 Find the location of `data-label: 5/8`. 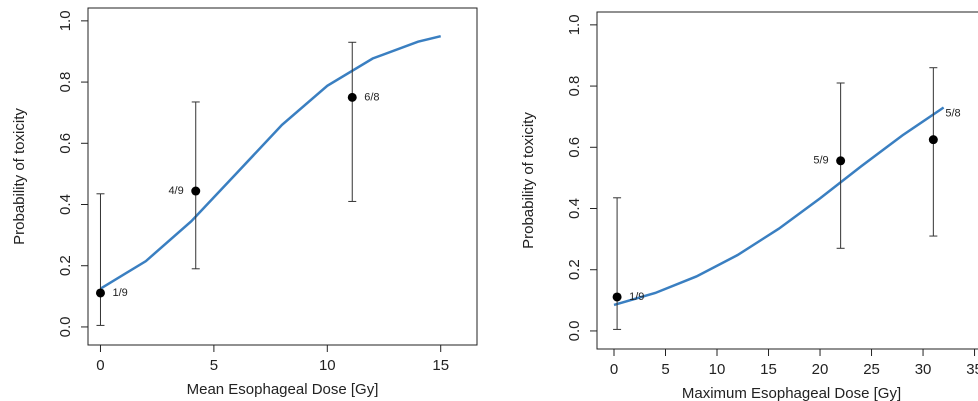

data-label: 5/8 is located at coordinates (952, 114).